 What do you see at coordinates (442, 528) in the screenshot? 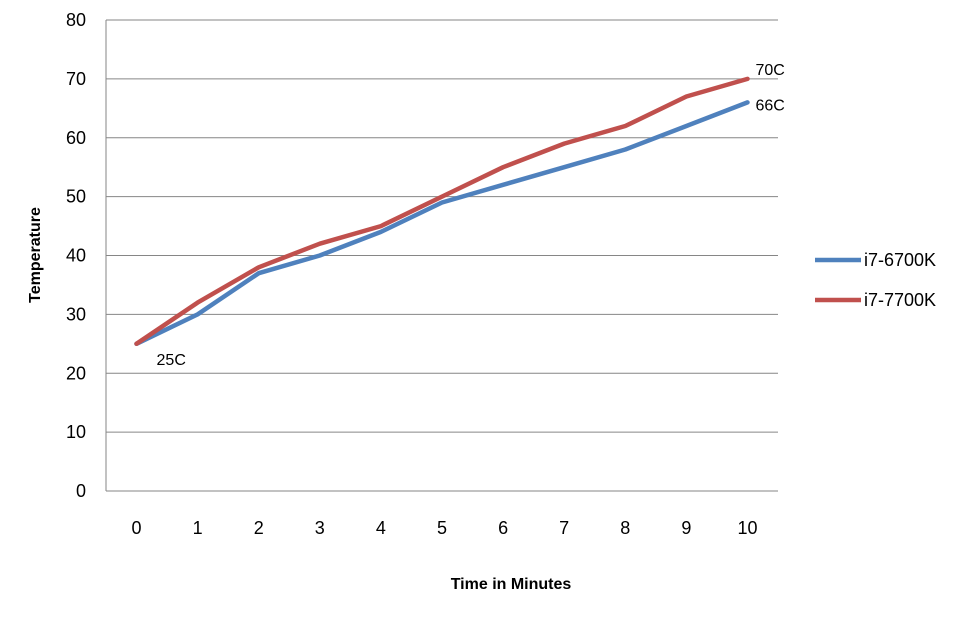
I see `x-tick-label: 5` at bounding box center [442, 528].